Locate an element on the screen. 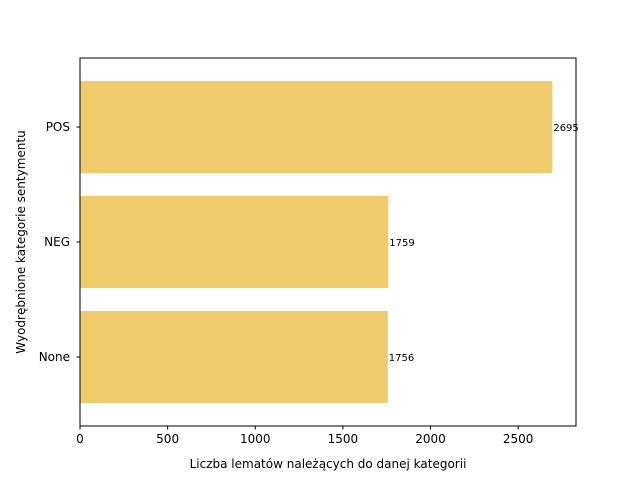 The height and width of the screenshot is (484, 640). x-tick-label-2500: 2500 is located at coordinates (518, 439).